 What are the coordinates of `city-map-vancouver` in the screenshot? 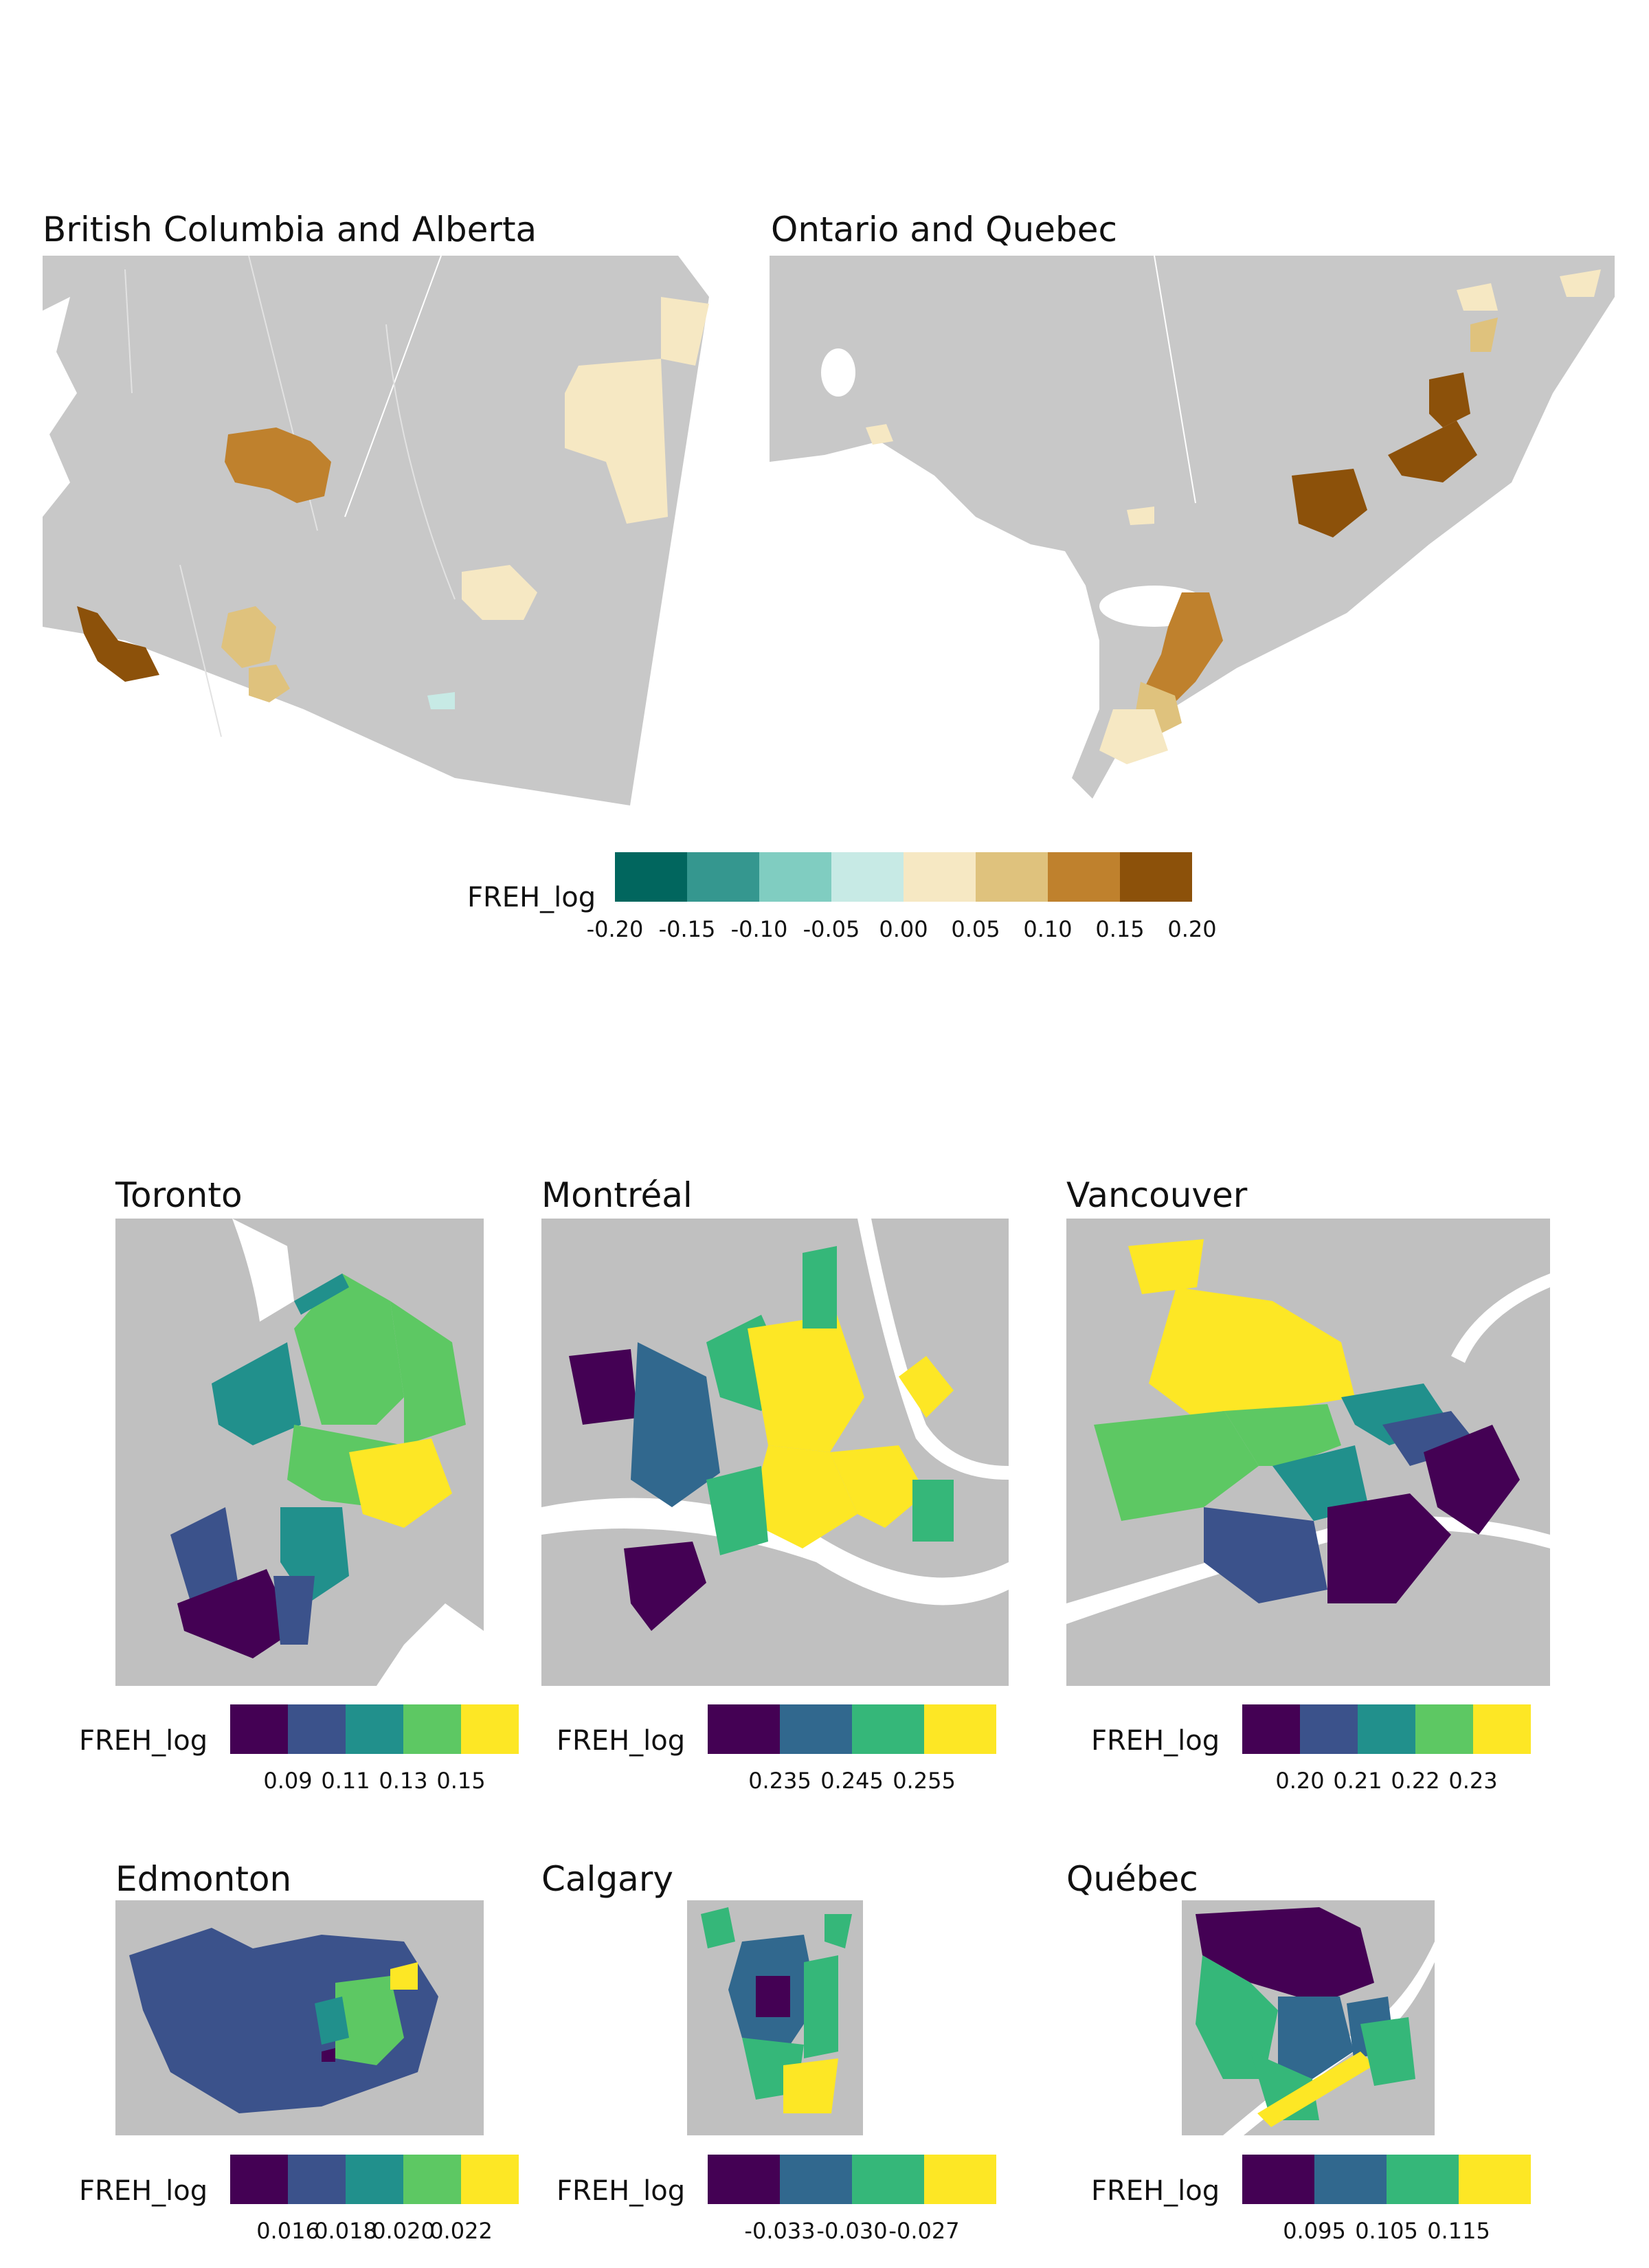 It's located at (1308, 1452).